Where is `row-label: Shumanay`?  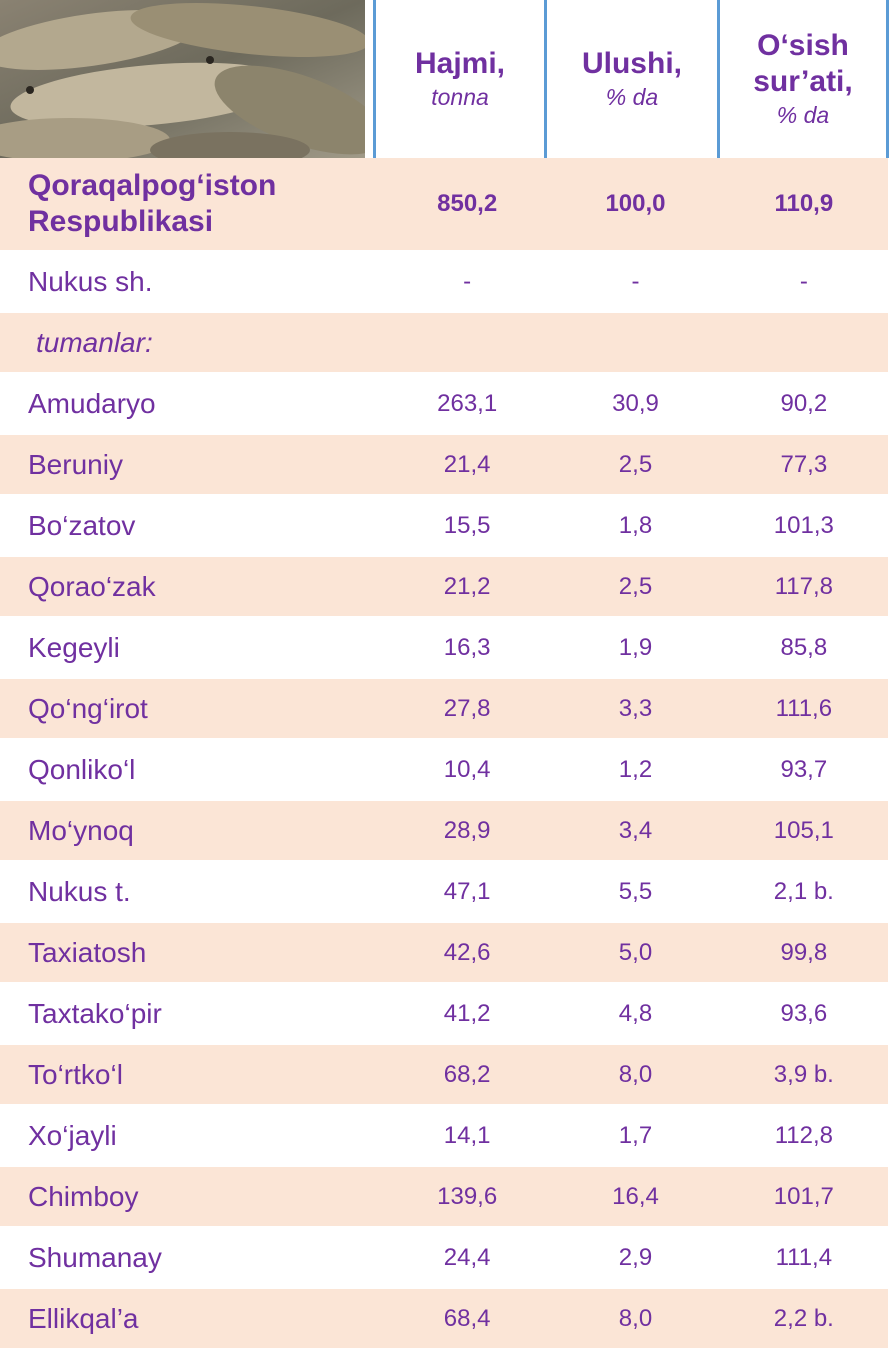 row-label: Shumanay is located at coordinates (95, 1257).